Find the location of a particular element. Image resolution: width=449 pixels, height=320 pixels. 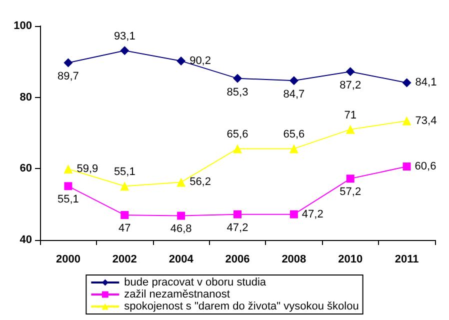

x-tick-label: 2002 is located at coordinates (124, 260).